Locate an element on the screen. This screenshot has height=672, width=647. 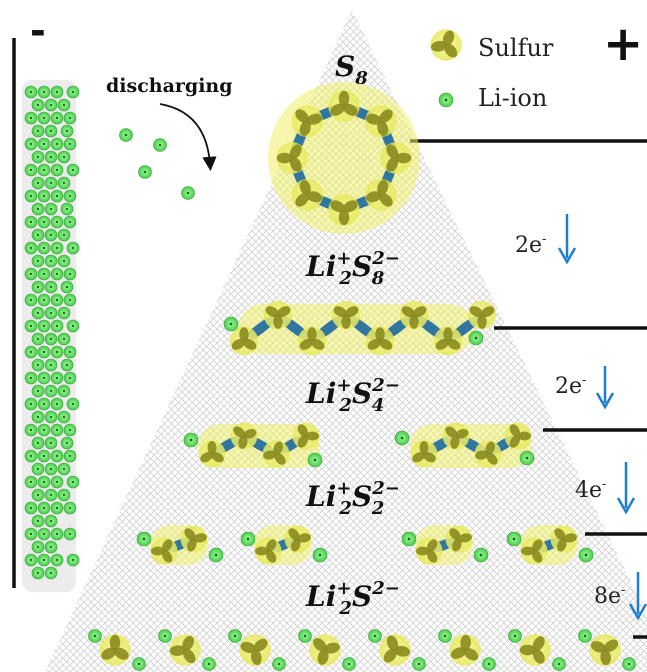
electron-step-2: 2e- is located at coordinates (570, 386).